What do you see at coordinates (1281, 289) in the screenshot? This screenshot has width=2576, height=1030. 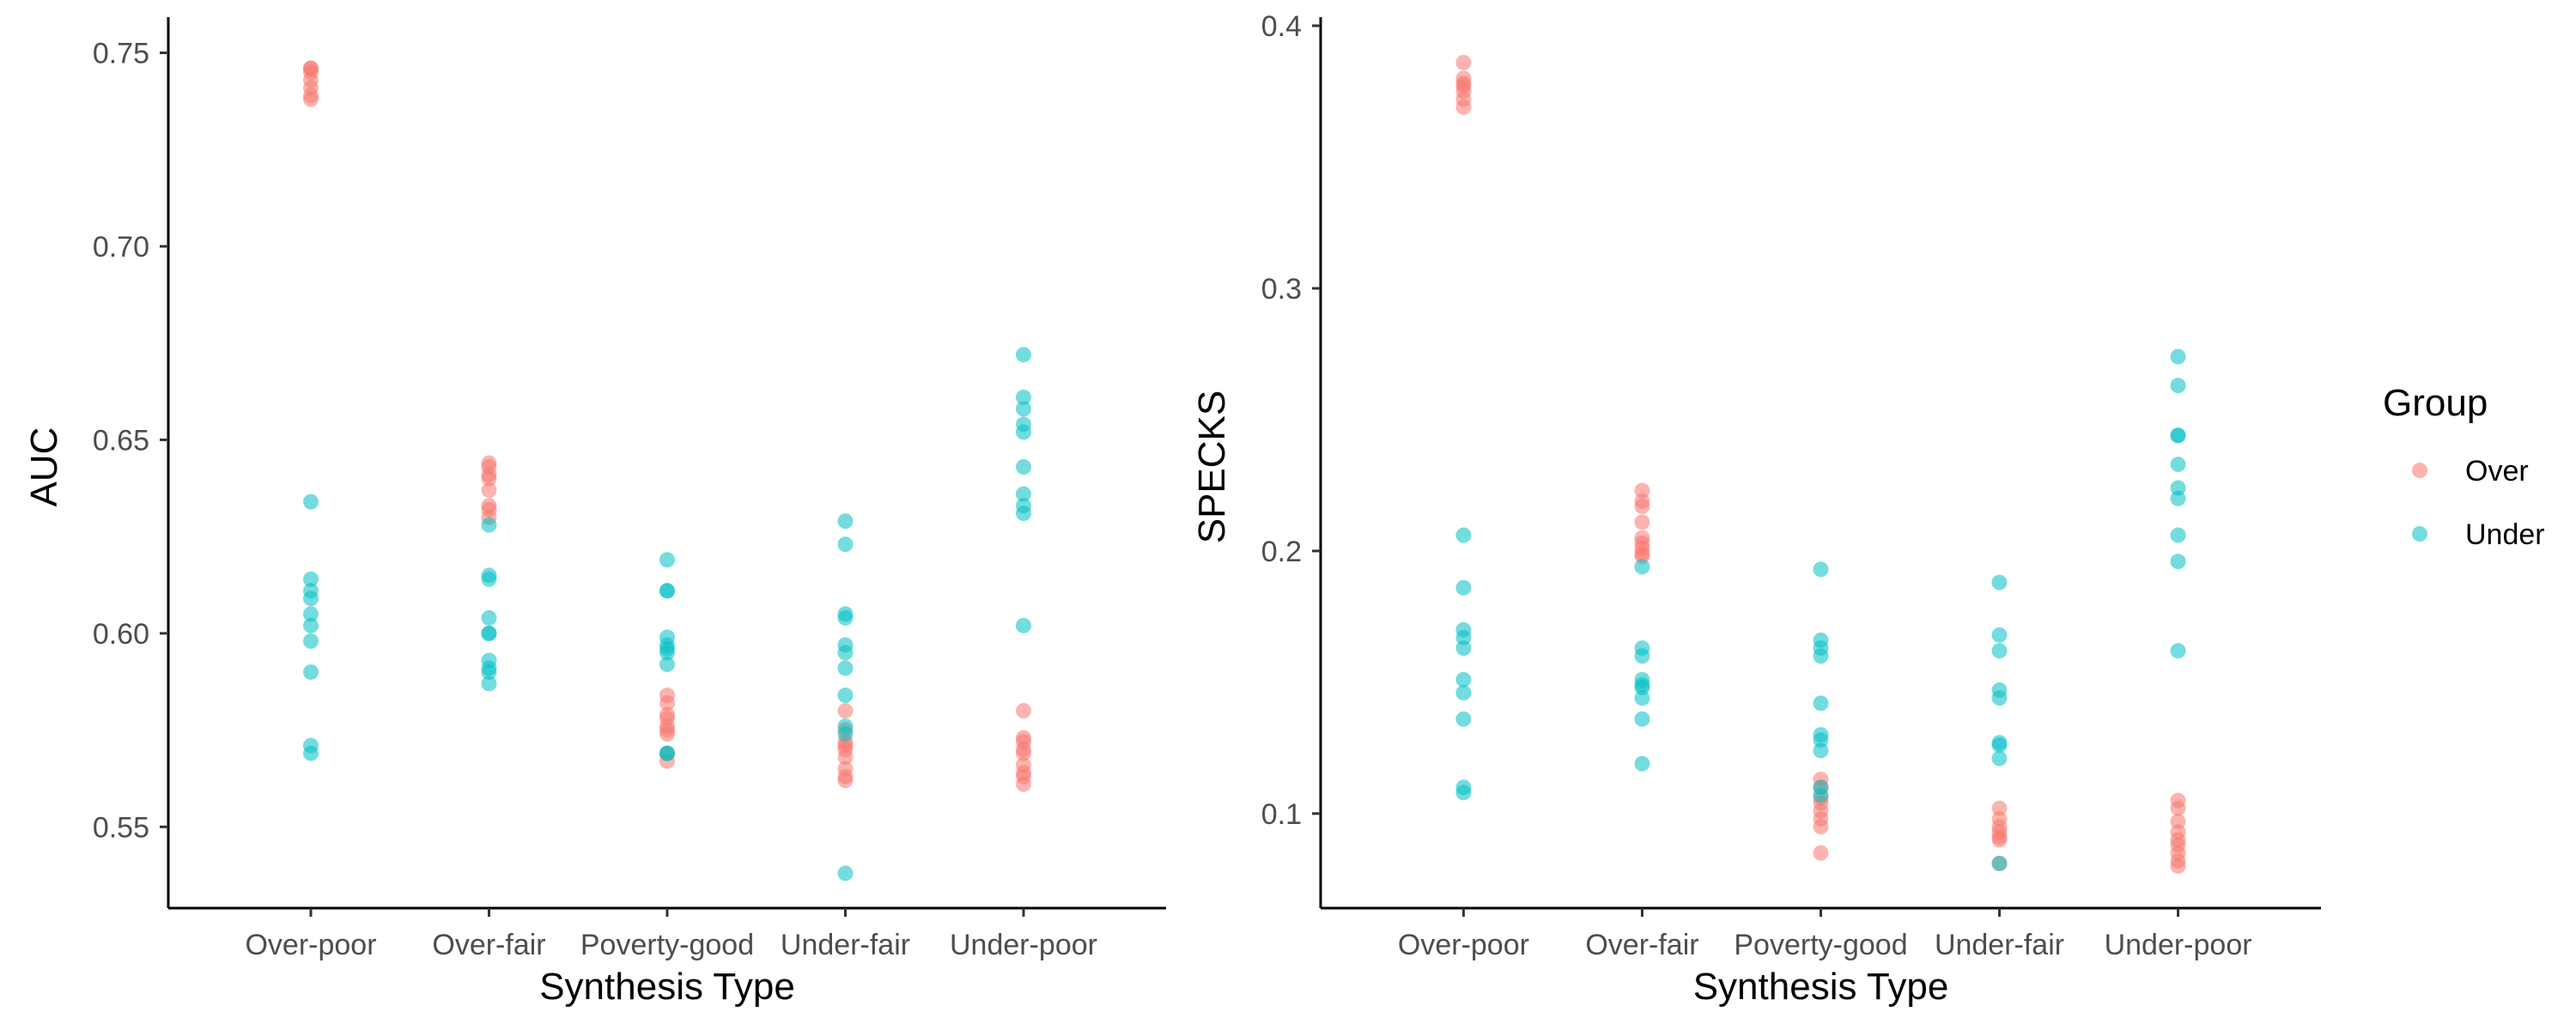 I see `y-tick-label: 0.3` at bounding box center [1281, 289].